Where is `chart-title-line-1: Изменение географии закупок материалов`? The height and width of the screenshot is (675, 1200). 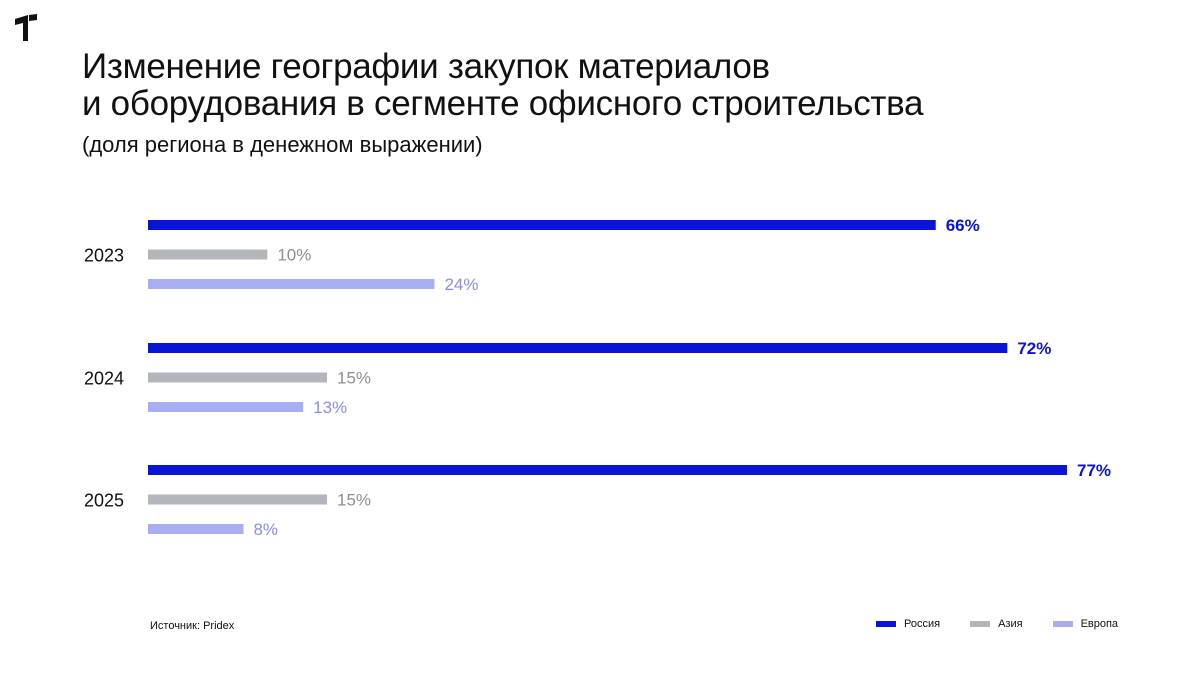
chart-title-line-1: Изменение географии закупок материалов is located at coordinates (426, 66).